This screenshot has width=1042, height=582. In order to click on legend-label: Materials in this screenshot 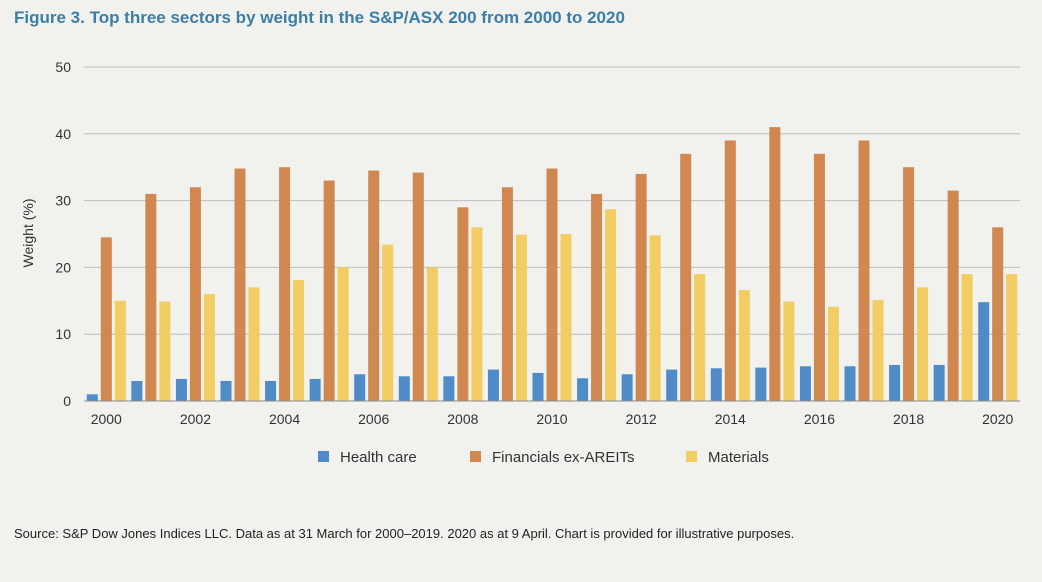, I will do `click(738, 457)`.